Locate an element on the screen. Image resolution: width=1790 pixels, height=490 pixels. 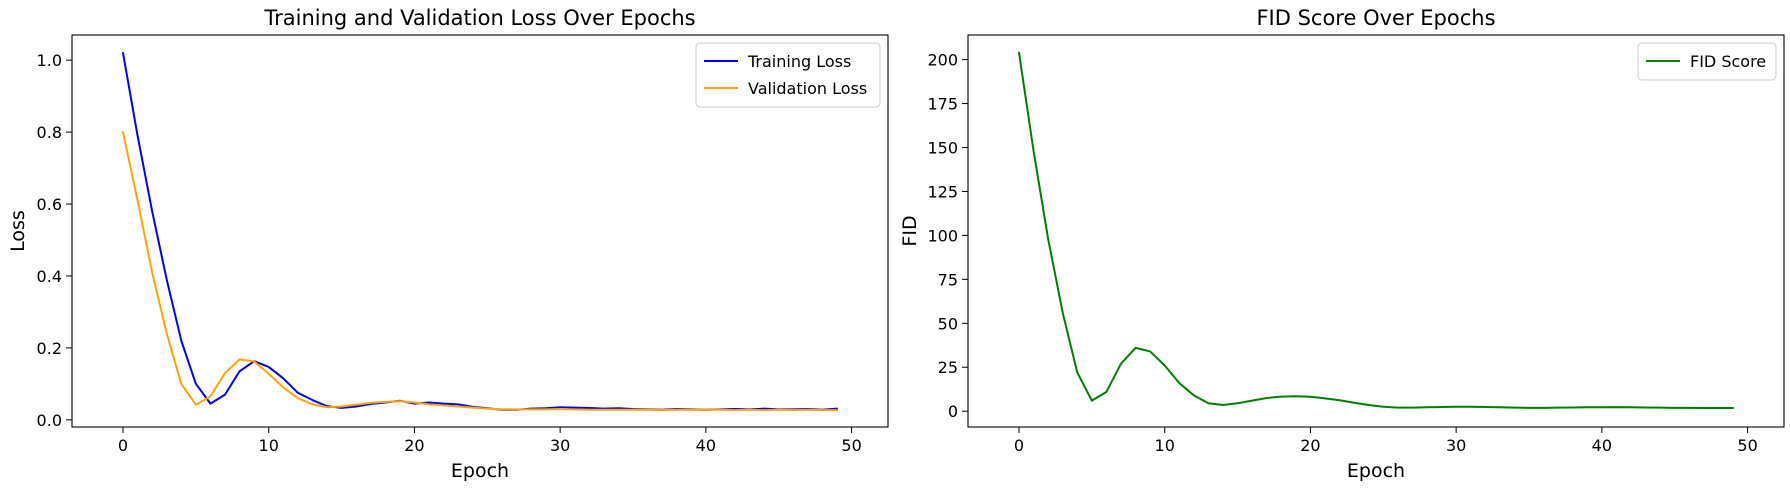
fid-x-tick-label: 30 is located at coordinates (1456, 445).